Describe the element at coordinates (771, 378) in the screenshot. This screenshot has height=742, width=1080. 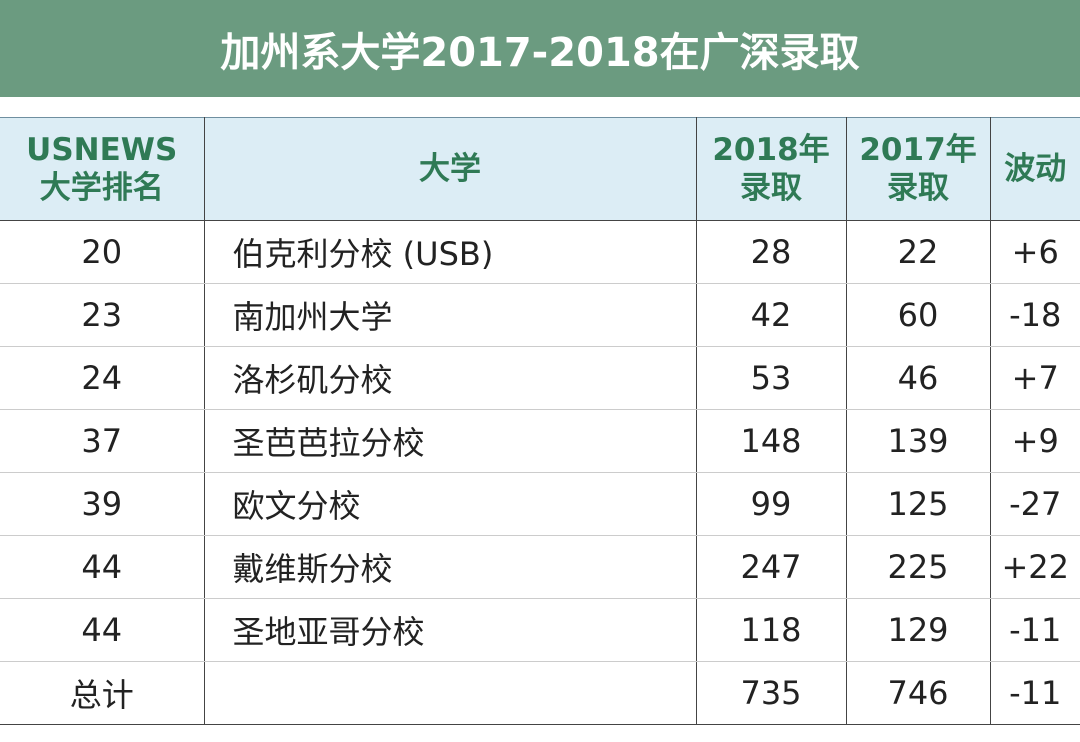
I see `cell: 53` at that location.